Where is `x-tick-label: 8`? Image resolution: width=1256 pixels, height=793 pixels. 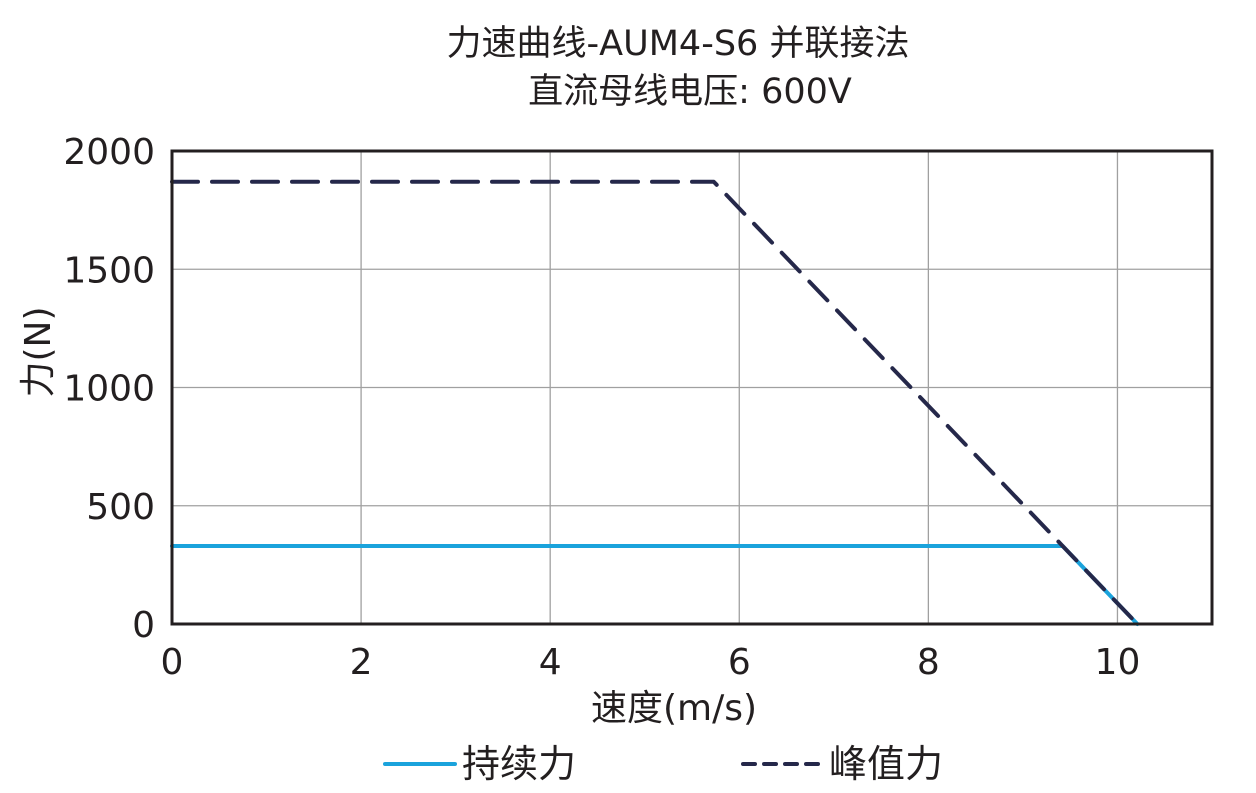
x-tick-label: 8 is located at coordinates (928, 662).